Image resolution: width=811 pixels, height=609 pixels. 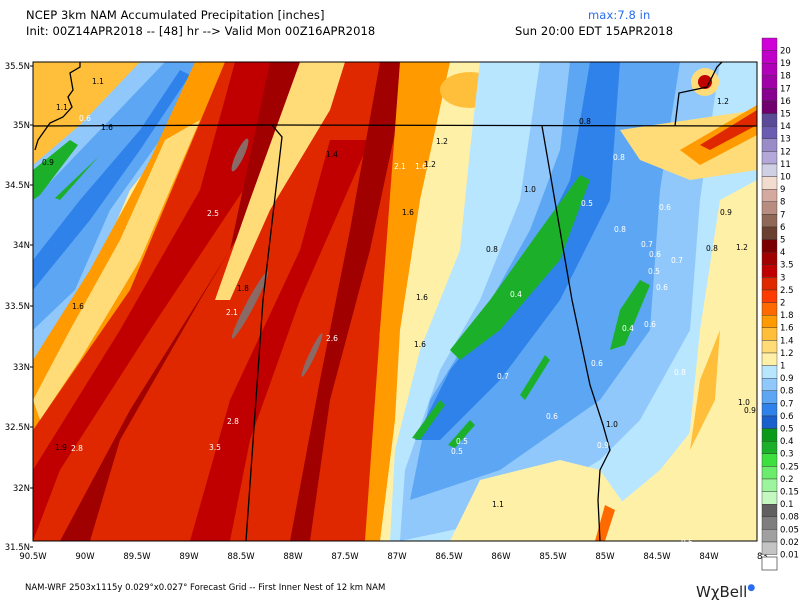 What do you see at coordinates (789, 493) in the screenshot?
I see `colorbar-label: 0.15` at bounding box center [789, 493].